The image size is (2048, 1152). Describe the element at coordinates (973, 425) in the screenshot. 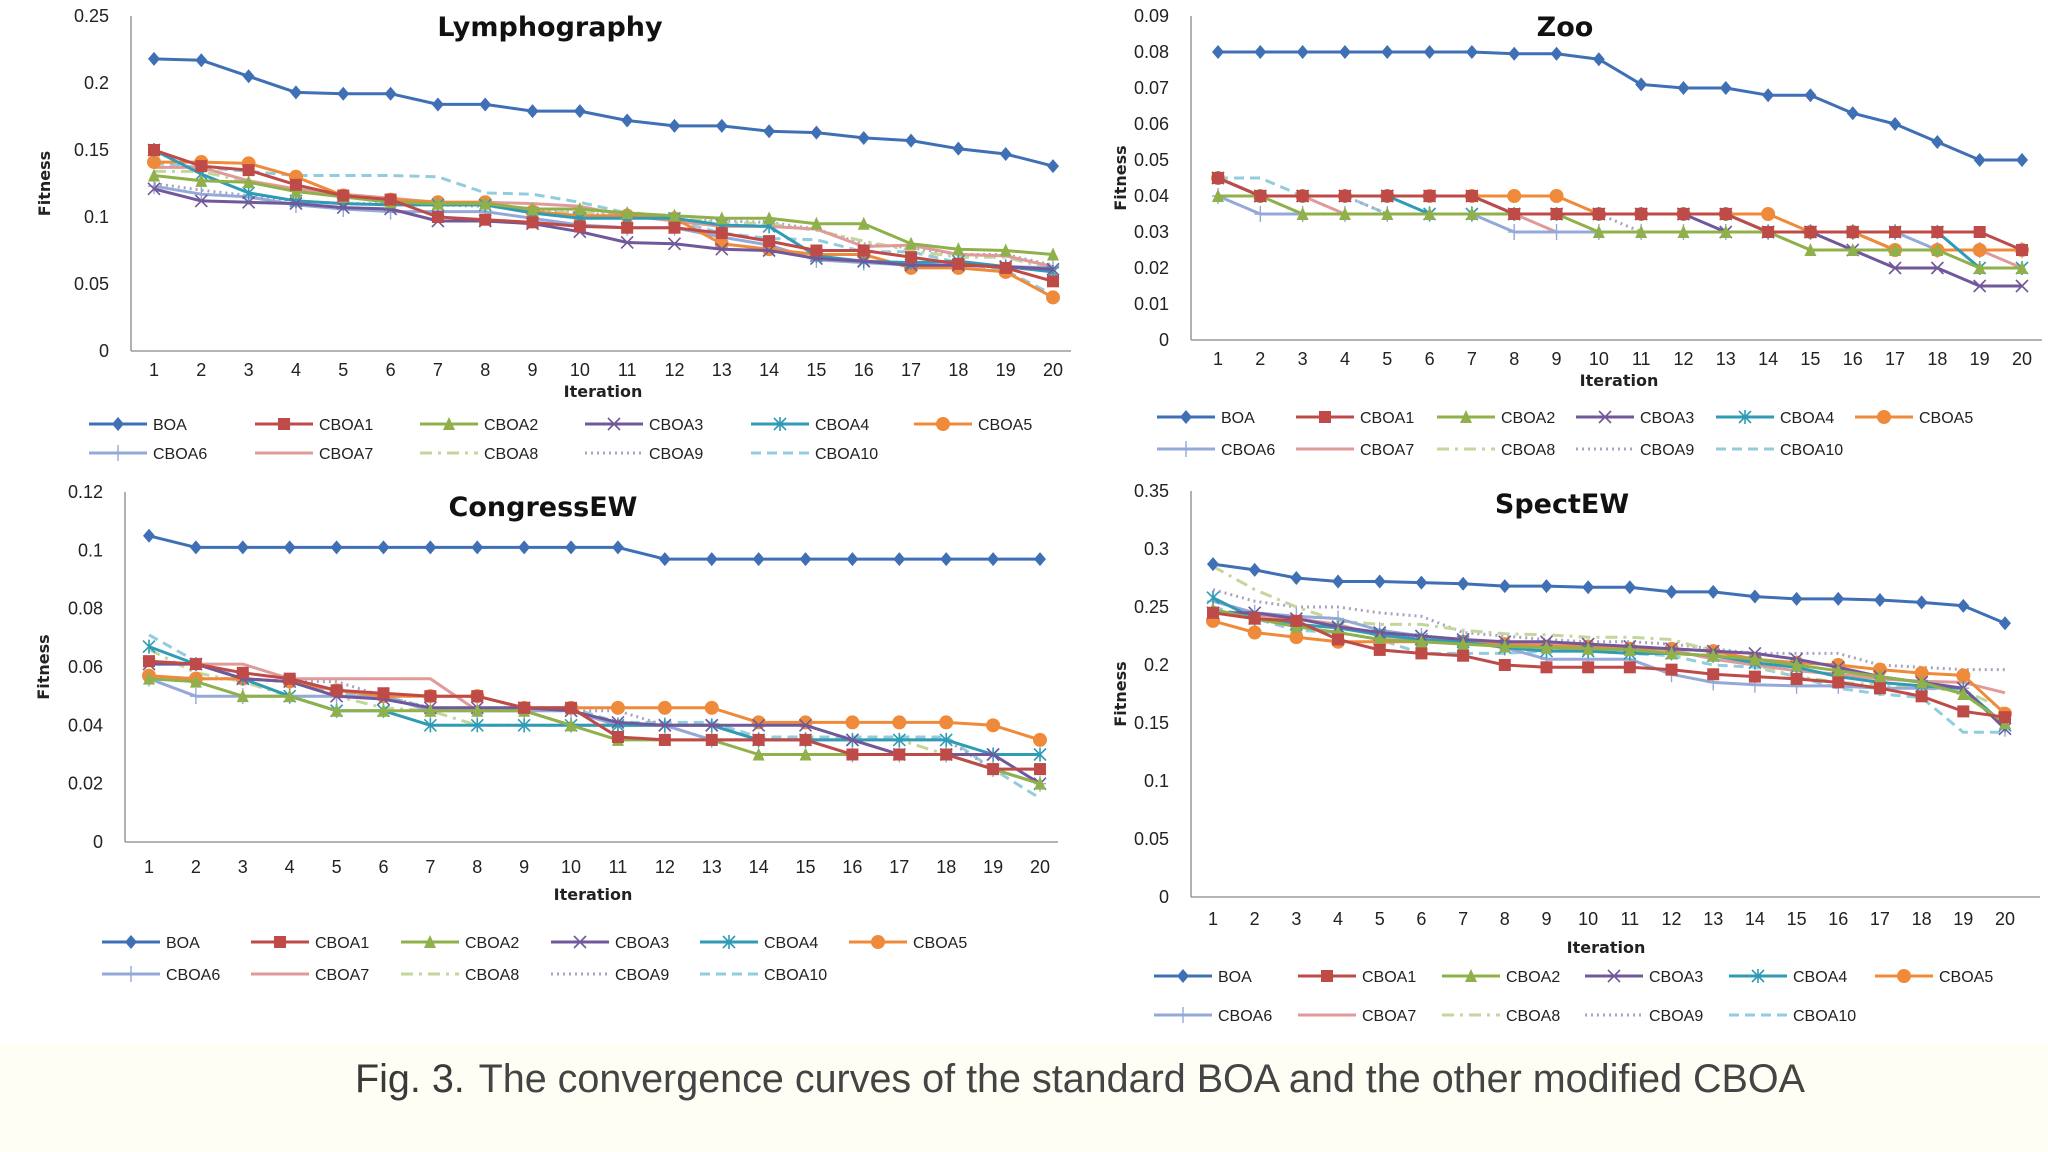

I see `legend-entry-cboa5: CBOA5` at that location.